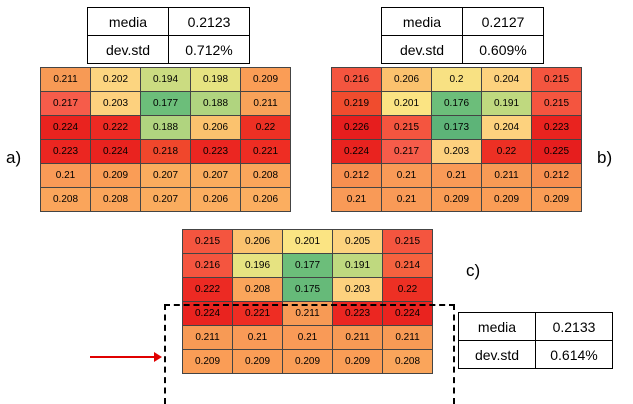  Describe the element at coordinates (503, 49) in the screenshot. I see `std-value-b: 0.609%` at that location.